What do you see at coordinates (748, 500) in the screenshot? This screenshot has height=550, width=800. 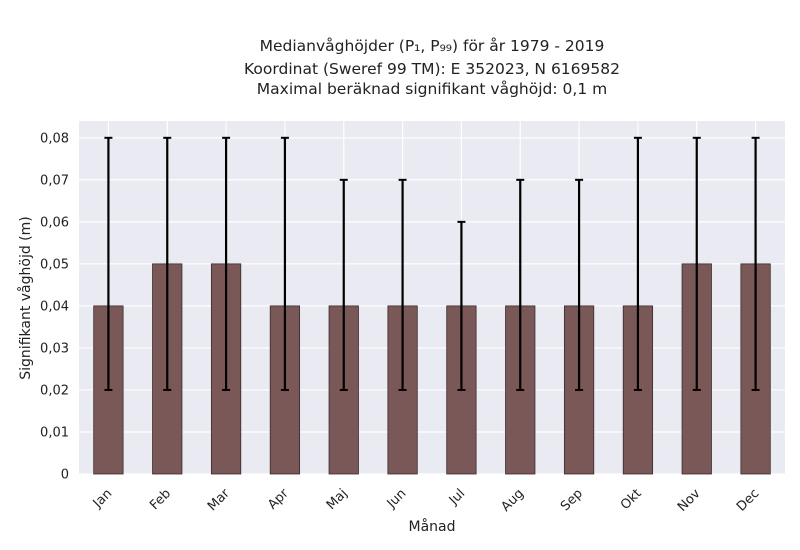 I see `x-tick-label-dec: Dec` at bounding box center [748, 500].